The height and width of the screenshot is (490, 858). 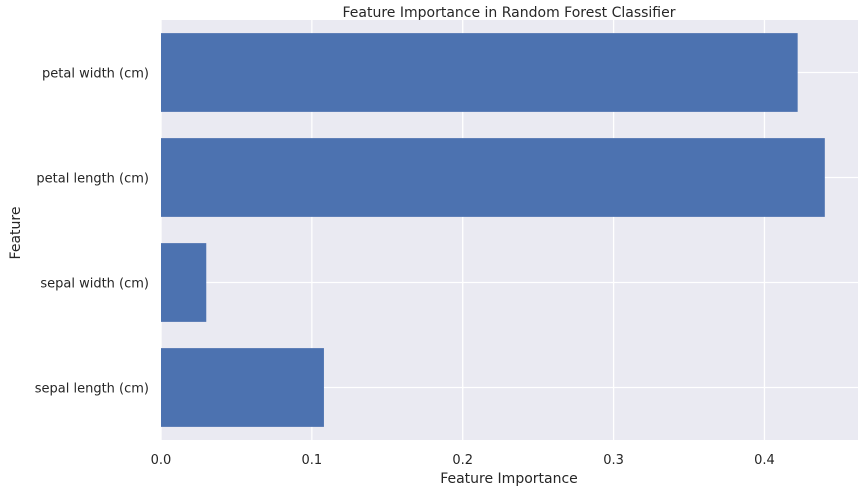 What do you see at coordinates (92, 389) in the screenshot?
I see `y-tick-label: sepal length (cm)` at bounding box center [92, 389].